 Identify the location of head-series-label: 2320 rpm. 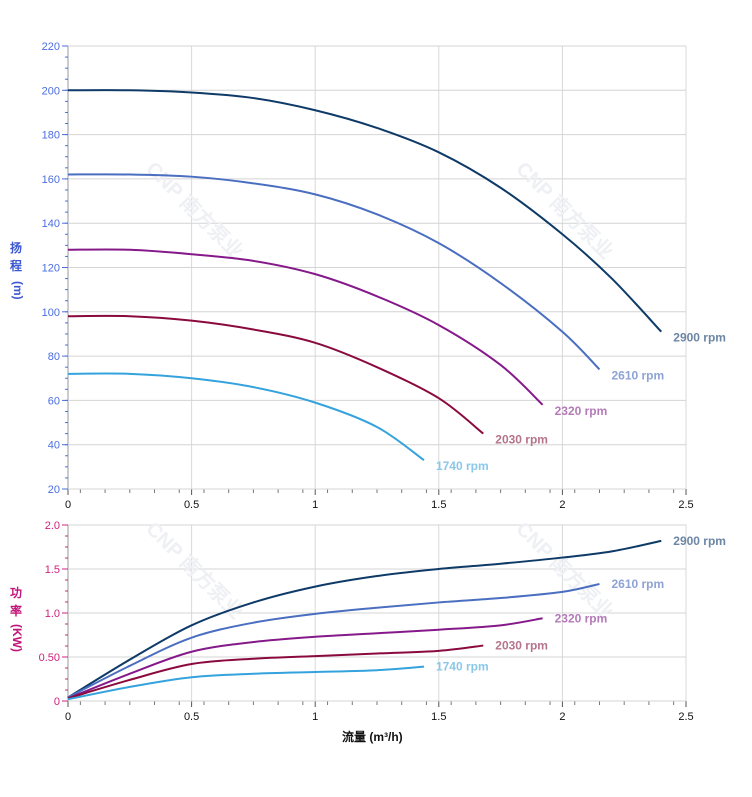
(581, 411).